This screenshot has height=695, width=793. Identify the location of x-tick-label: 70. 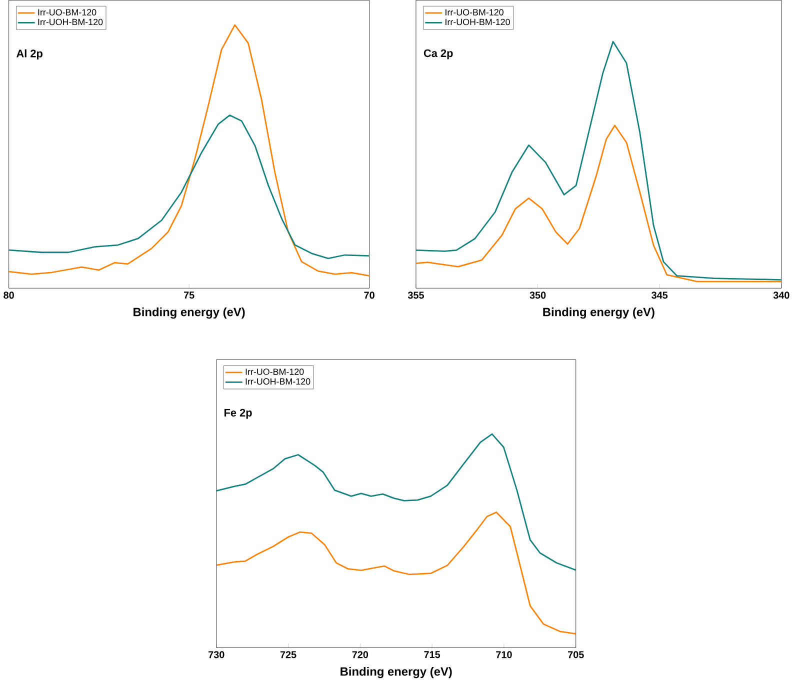
(369, 295).